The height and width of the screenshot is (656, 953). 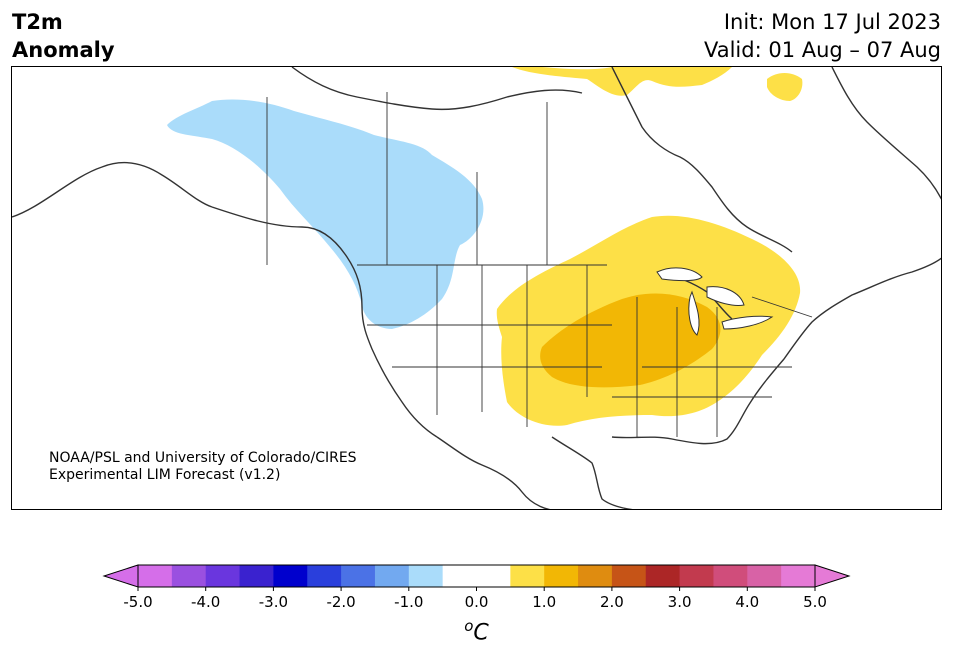 I want to click on colorbar-tick-label: 3.0, so click(x=680, y=602).